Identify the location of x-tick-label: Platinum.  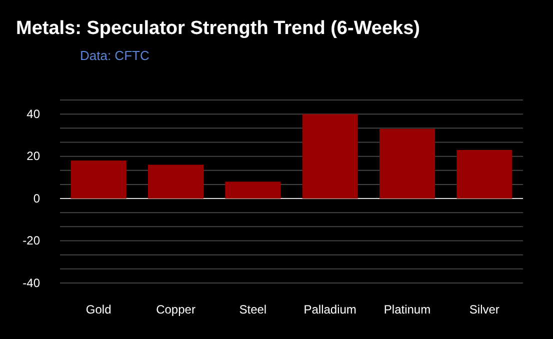
(407, 309).